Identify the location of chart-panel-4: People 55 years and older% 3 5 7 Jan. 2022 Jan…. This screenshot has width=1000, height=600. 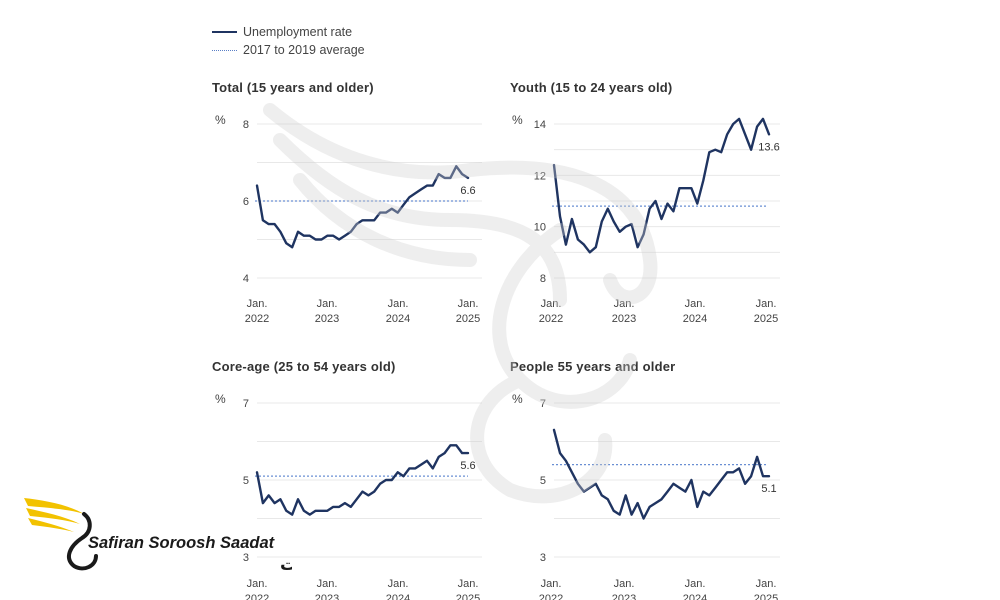
(645, 479).